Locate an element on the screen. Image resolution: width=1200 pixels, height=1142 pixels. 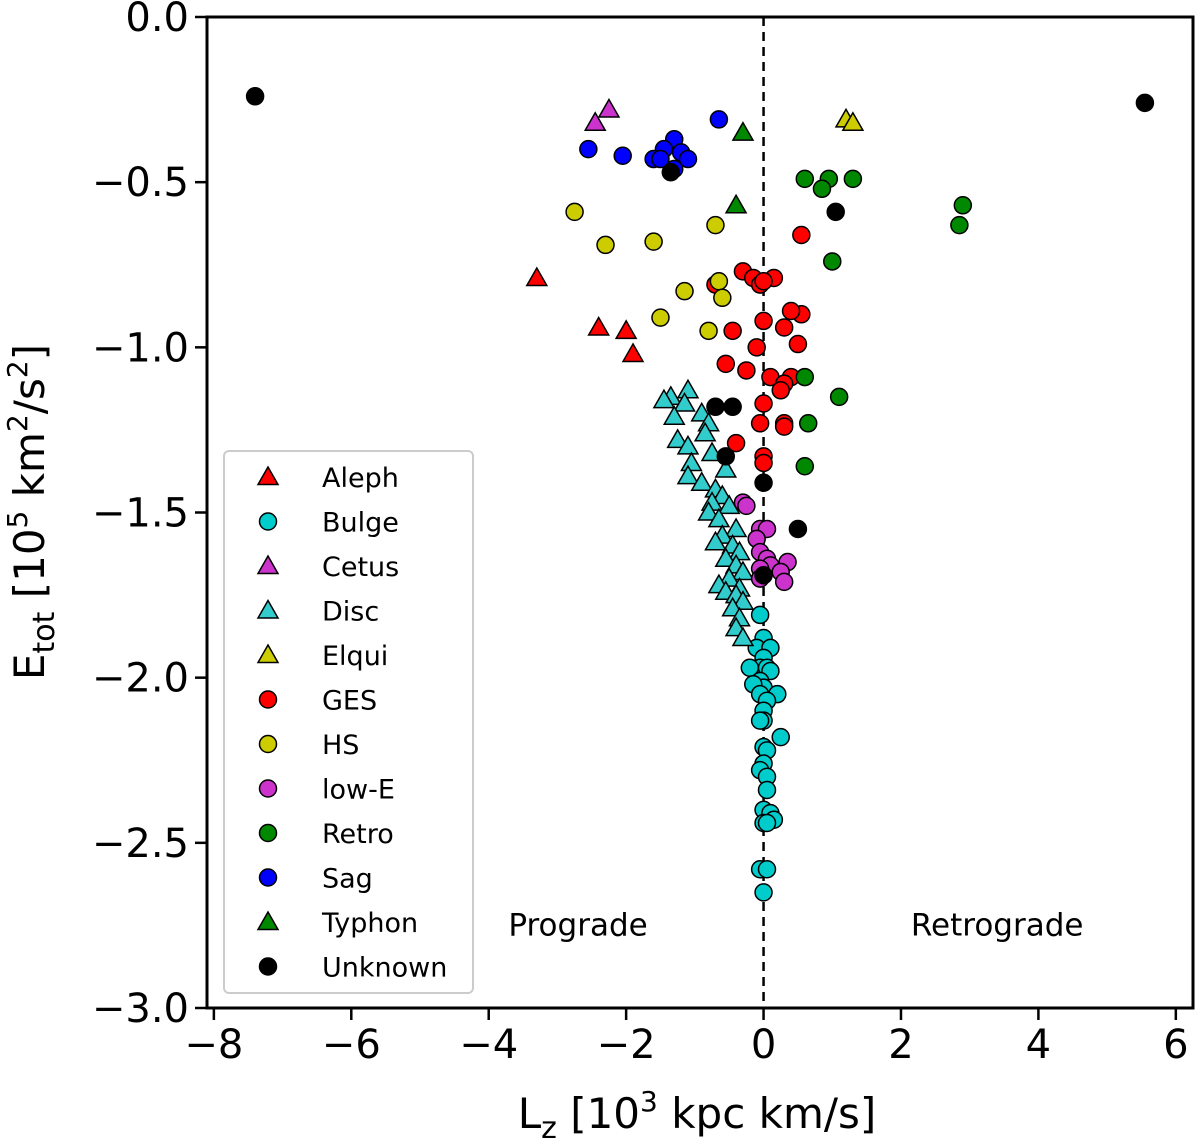
x-tick-label: 0 is located at coordinates (763, 1045).